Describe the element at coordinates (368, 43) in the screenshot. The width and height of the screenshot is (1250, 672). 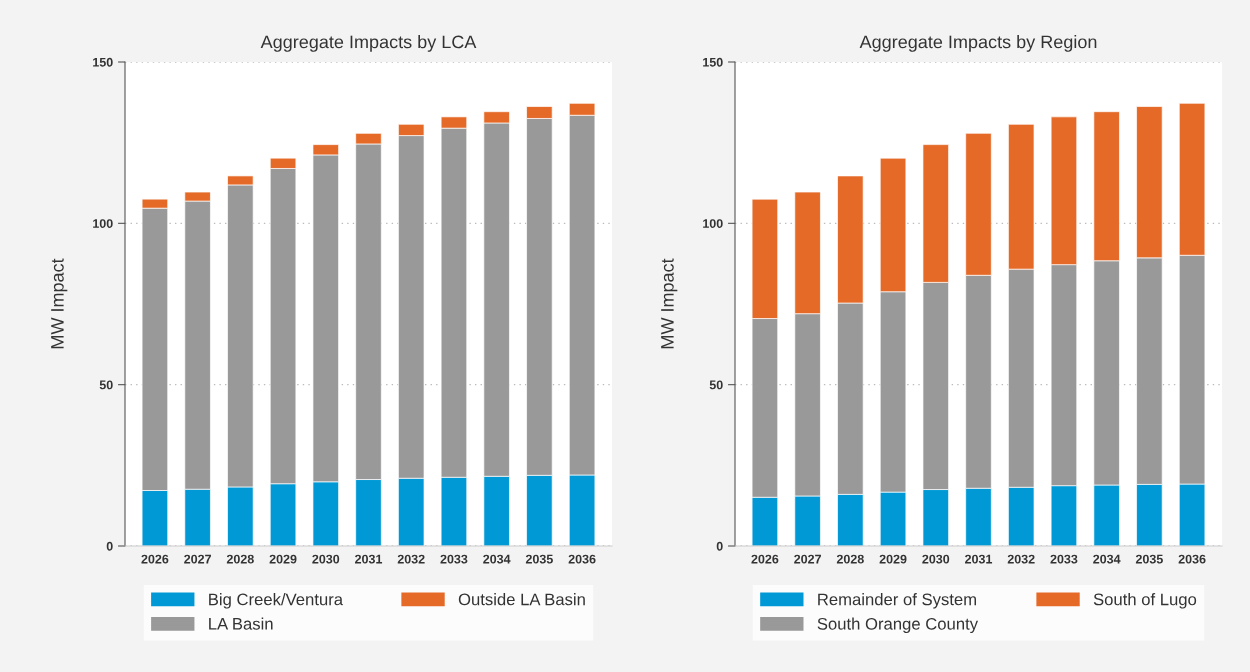
I see `chart-title: Aggregate Impacts by LCA` at that location.